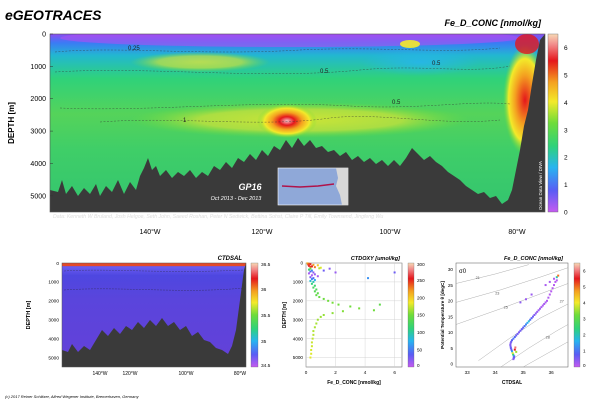  What do you see at coordinates (53, 15) in the screenshot?
I see `page-title: eGEOTRACES` at bounding box center [53, 15].